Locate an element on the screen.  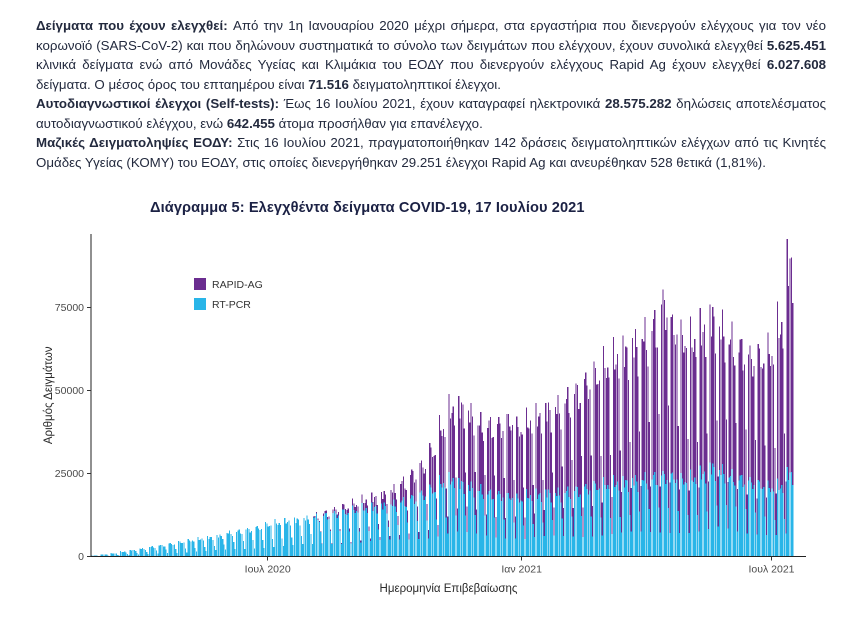
y-tick-label: 25000 is located at coordinates (69, 474).